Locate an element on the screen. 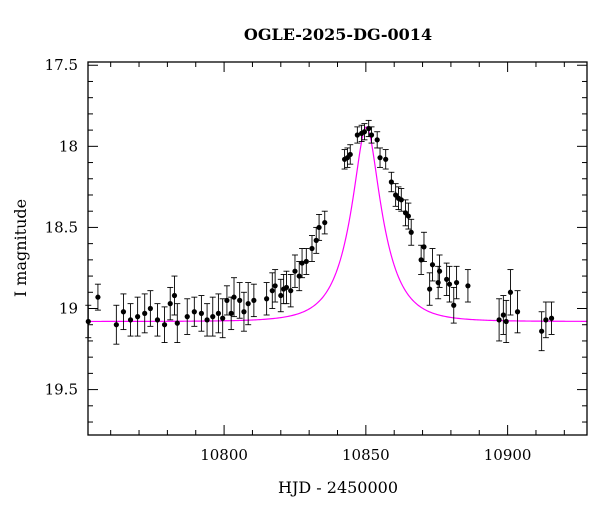  y-tick-label: 18 is located at coordinates (68, 146).